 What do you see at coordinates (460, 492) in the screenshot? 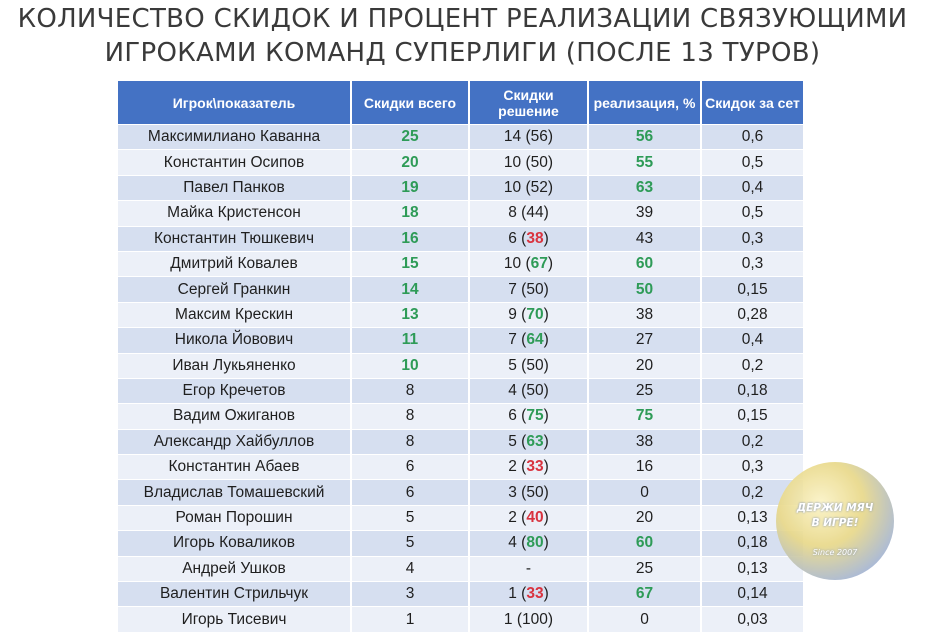
I see `table-row: Владислав Томашевский 6 3 (50) 0 0,2` at bounding box center [460, 492].